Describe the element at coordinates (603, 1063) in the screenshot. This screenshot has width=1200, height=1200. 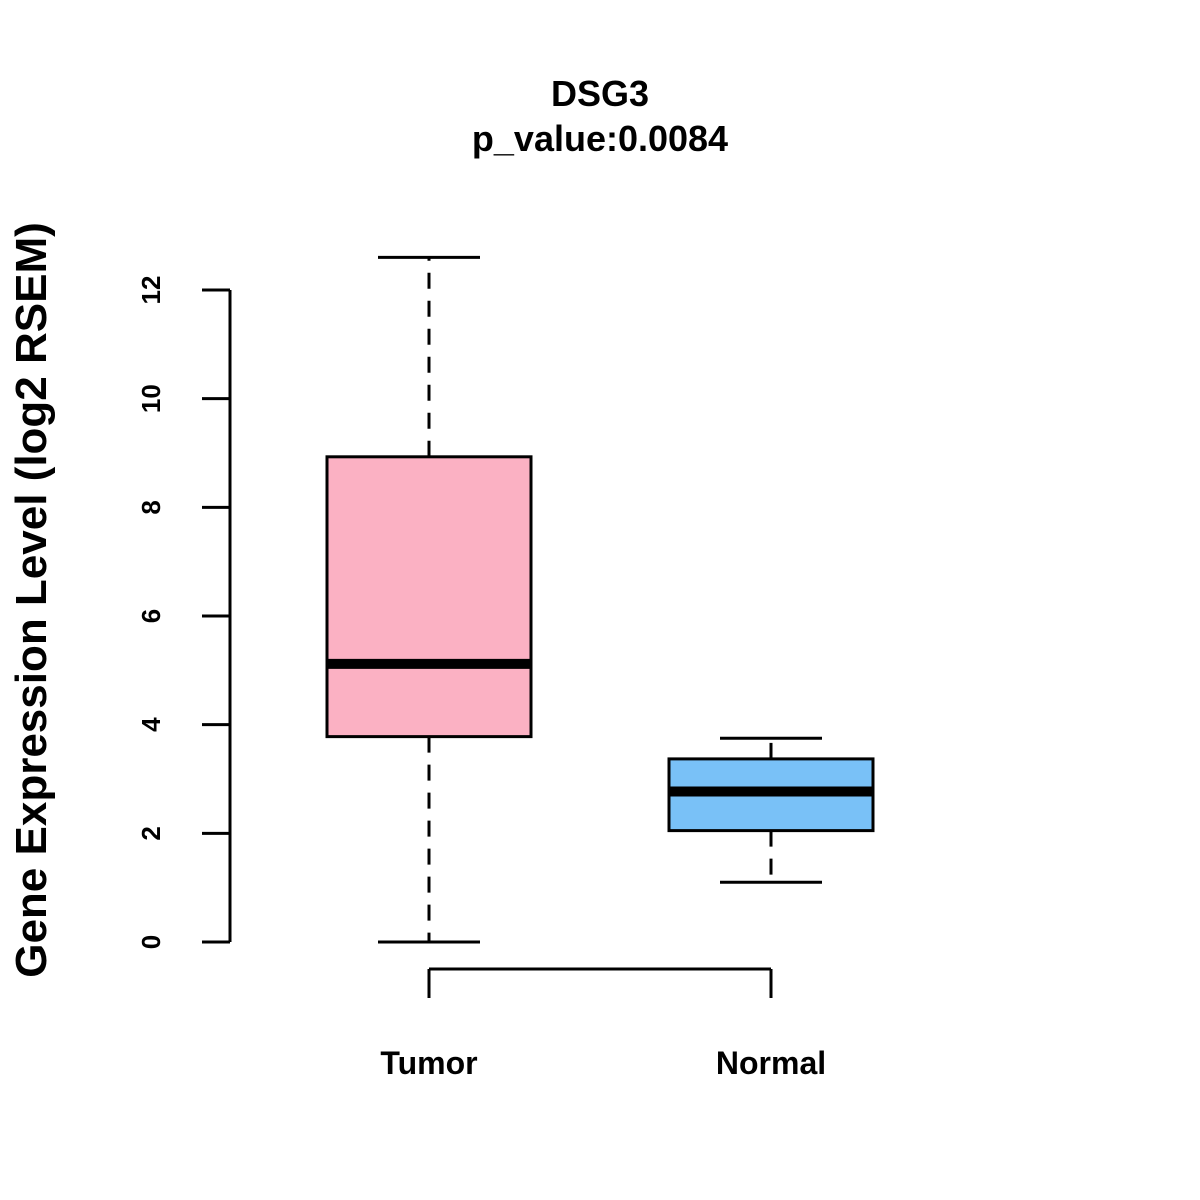
I see `x-axis-labels: Tumor Normal` at that location.